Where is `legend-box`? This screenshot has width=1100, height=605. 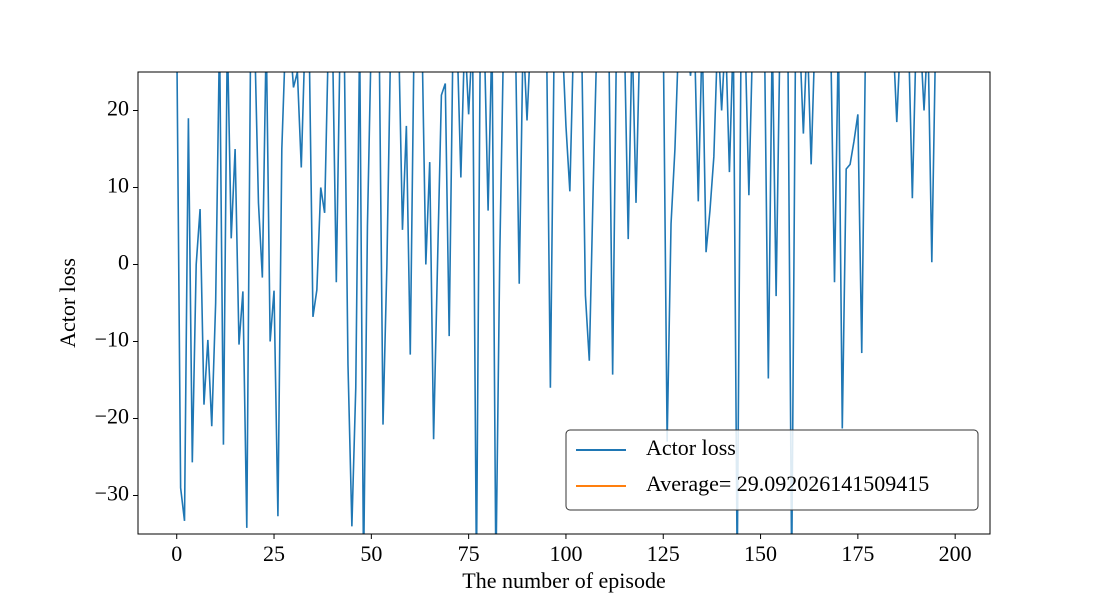 legend-box is located at coordinates (772, 470).